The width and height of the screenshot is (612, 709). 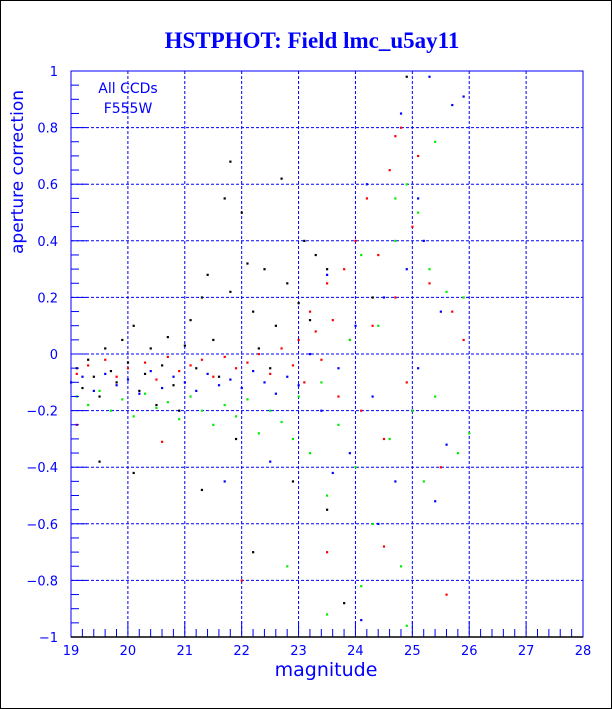 What do you see at coordinates (47, 129) in the screenshot?
I see `y-tick-label: 0.8` at bounding box center [47, 129].